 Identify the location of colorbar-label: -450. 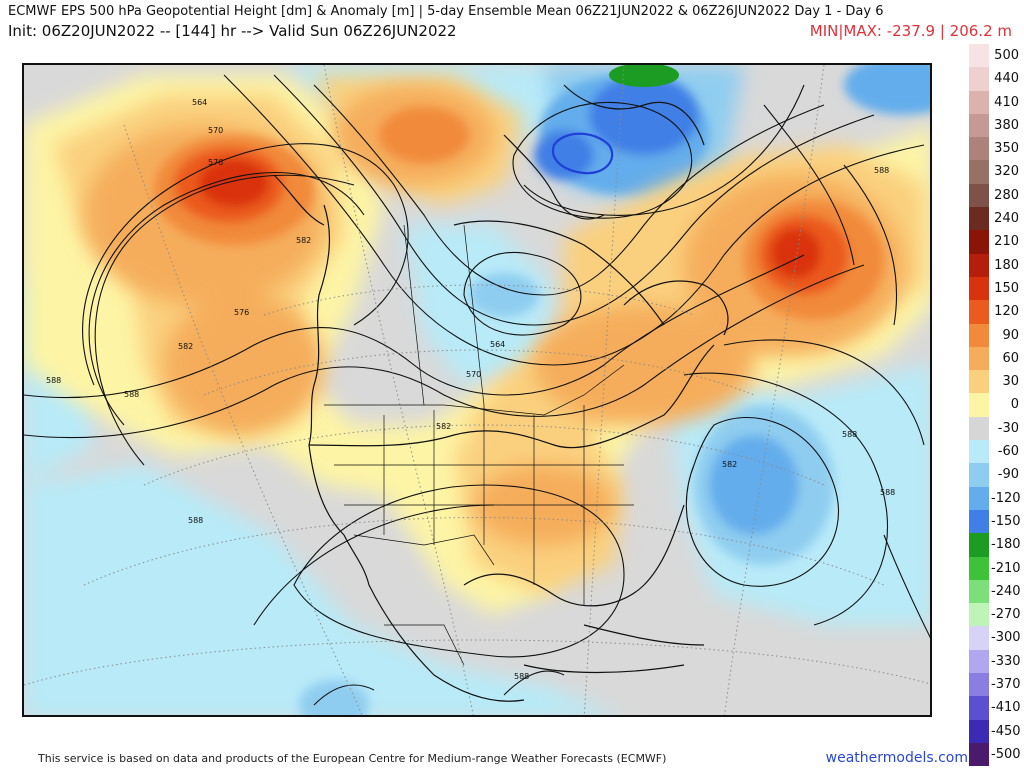
(1006, 731).